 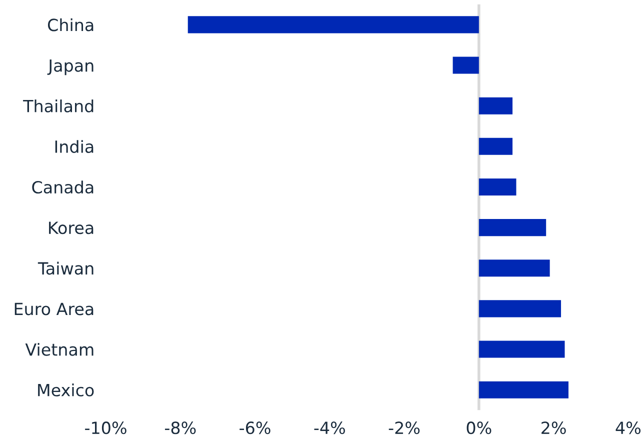 What do you see at coordinates (54, 309) in the screenshot?
I see `y-tick-label: Euro Area` at bounding box center [54, 309].